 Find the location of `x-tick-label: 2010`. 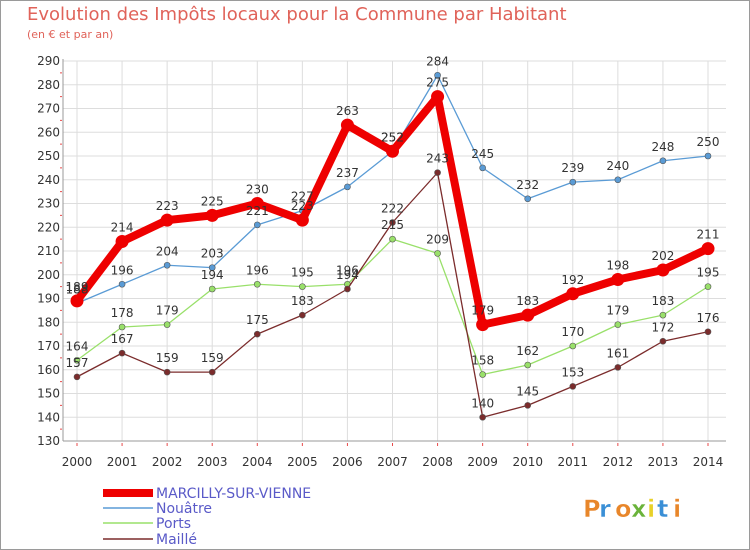

x-tick-label: 2010 is located at coordinates (527, 462).